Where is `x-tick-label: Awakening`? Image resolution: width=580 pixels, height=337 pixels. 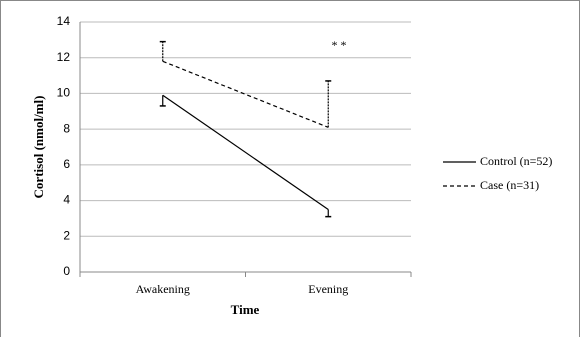 x-tick-label: Awakening is located at coordinates (163, 289).